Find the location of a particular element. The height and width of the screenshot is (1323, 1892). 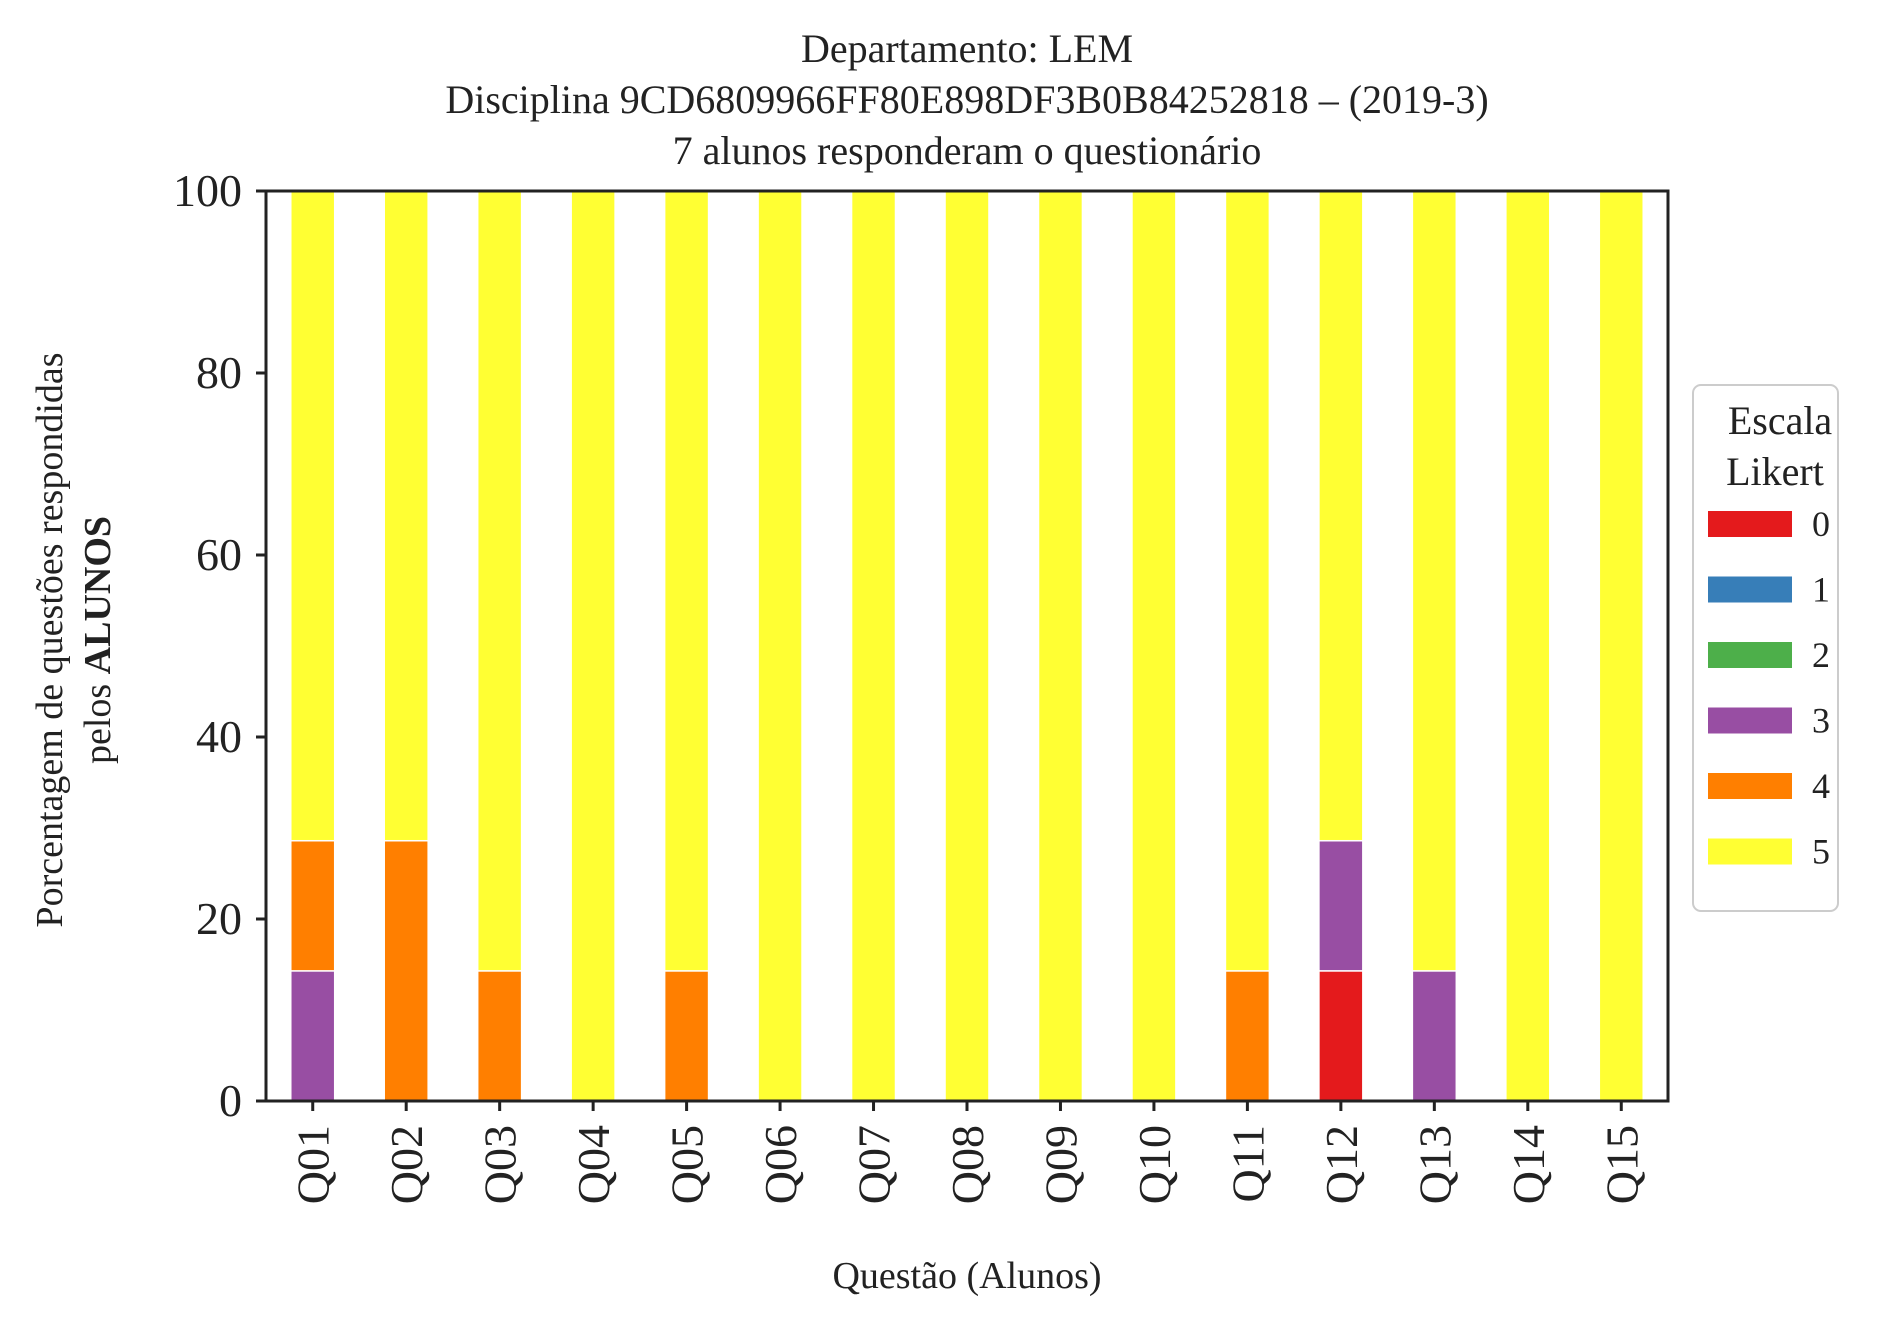

legend-label-5: 5 is located at coordinates (1821, 852).